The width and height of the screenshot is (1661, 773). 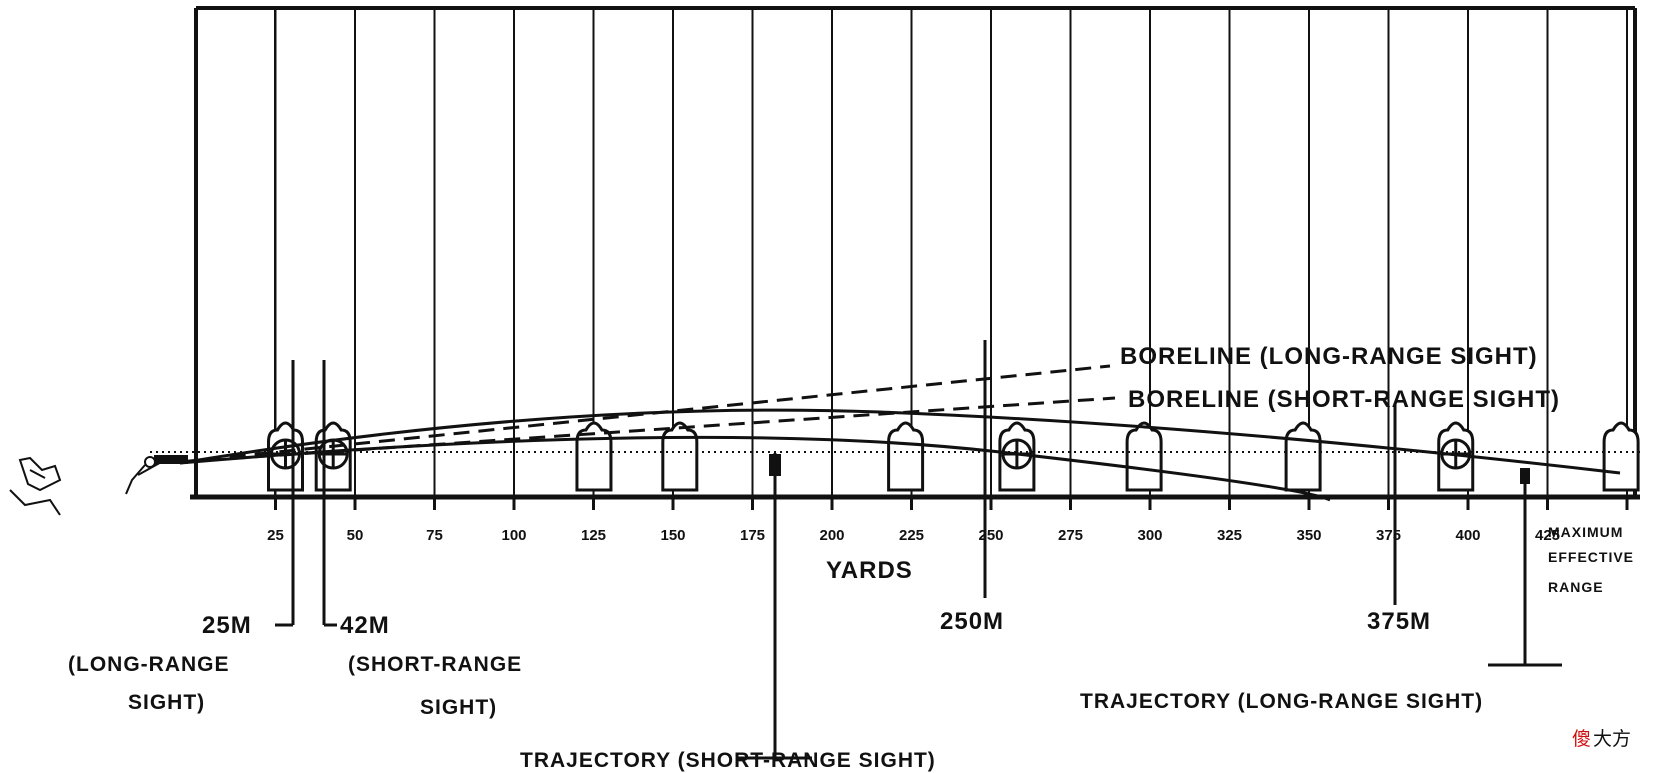 What do you see at coordinates (645, 414) in the screenshot?
I see `boreline-long-range` at bounding box center [645, 414].